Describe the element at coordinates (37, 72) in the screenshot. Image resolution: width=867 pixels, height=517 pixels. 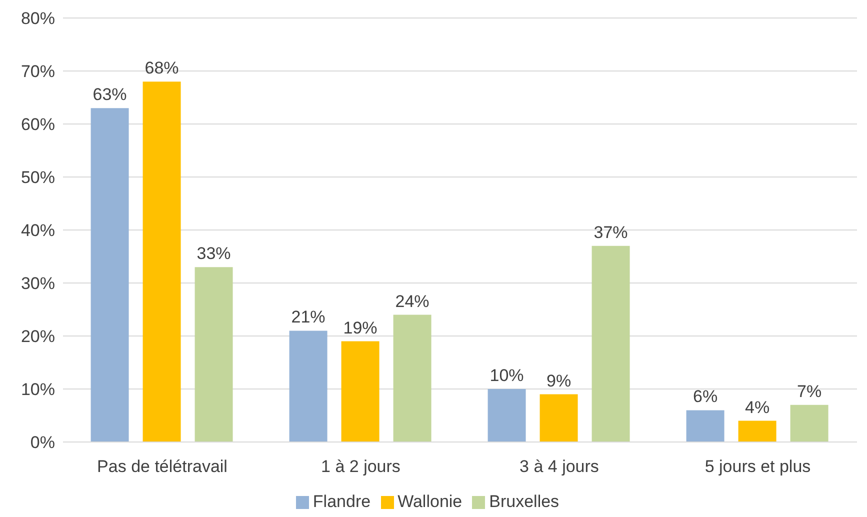
I see `y-tick-label: 70%` at that location.